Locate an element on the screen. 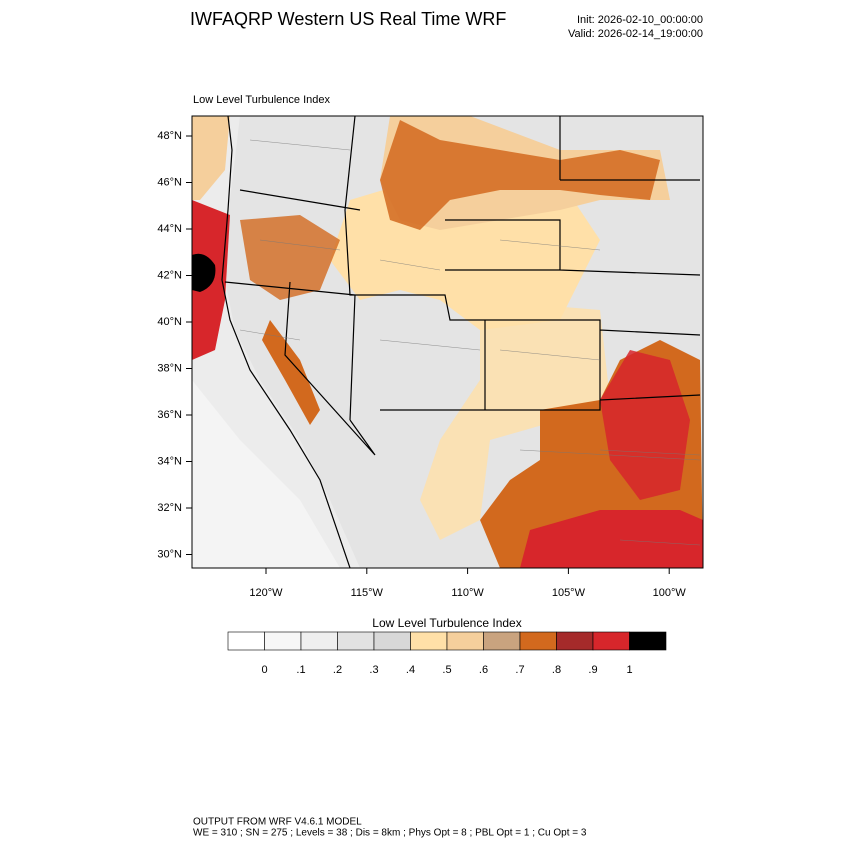 The width and height of the screenshot is (850, 850). colorbar-label: .1 is located at coordinates (300, 670).